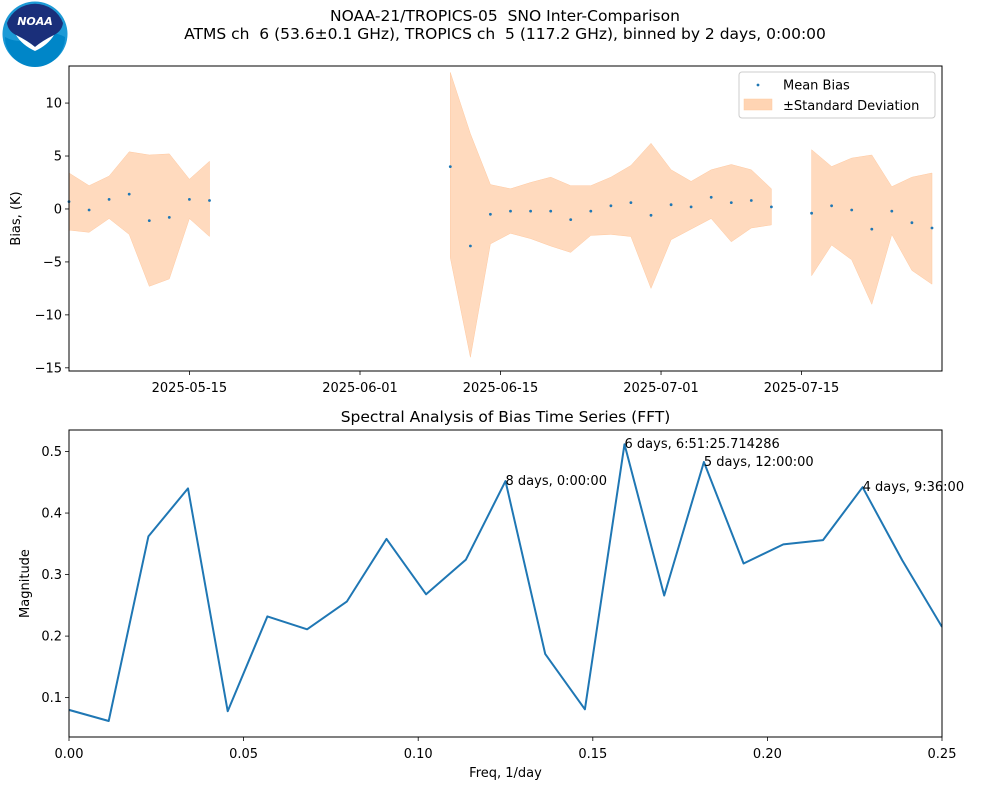 The height and width of the screenshot is (790, 981). Describe the element at coordinates (418, 754) in the screenshot. I see `fft-x-tick-label: 0.10` at that location.